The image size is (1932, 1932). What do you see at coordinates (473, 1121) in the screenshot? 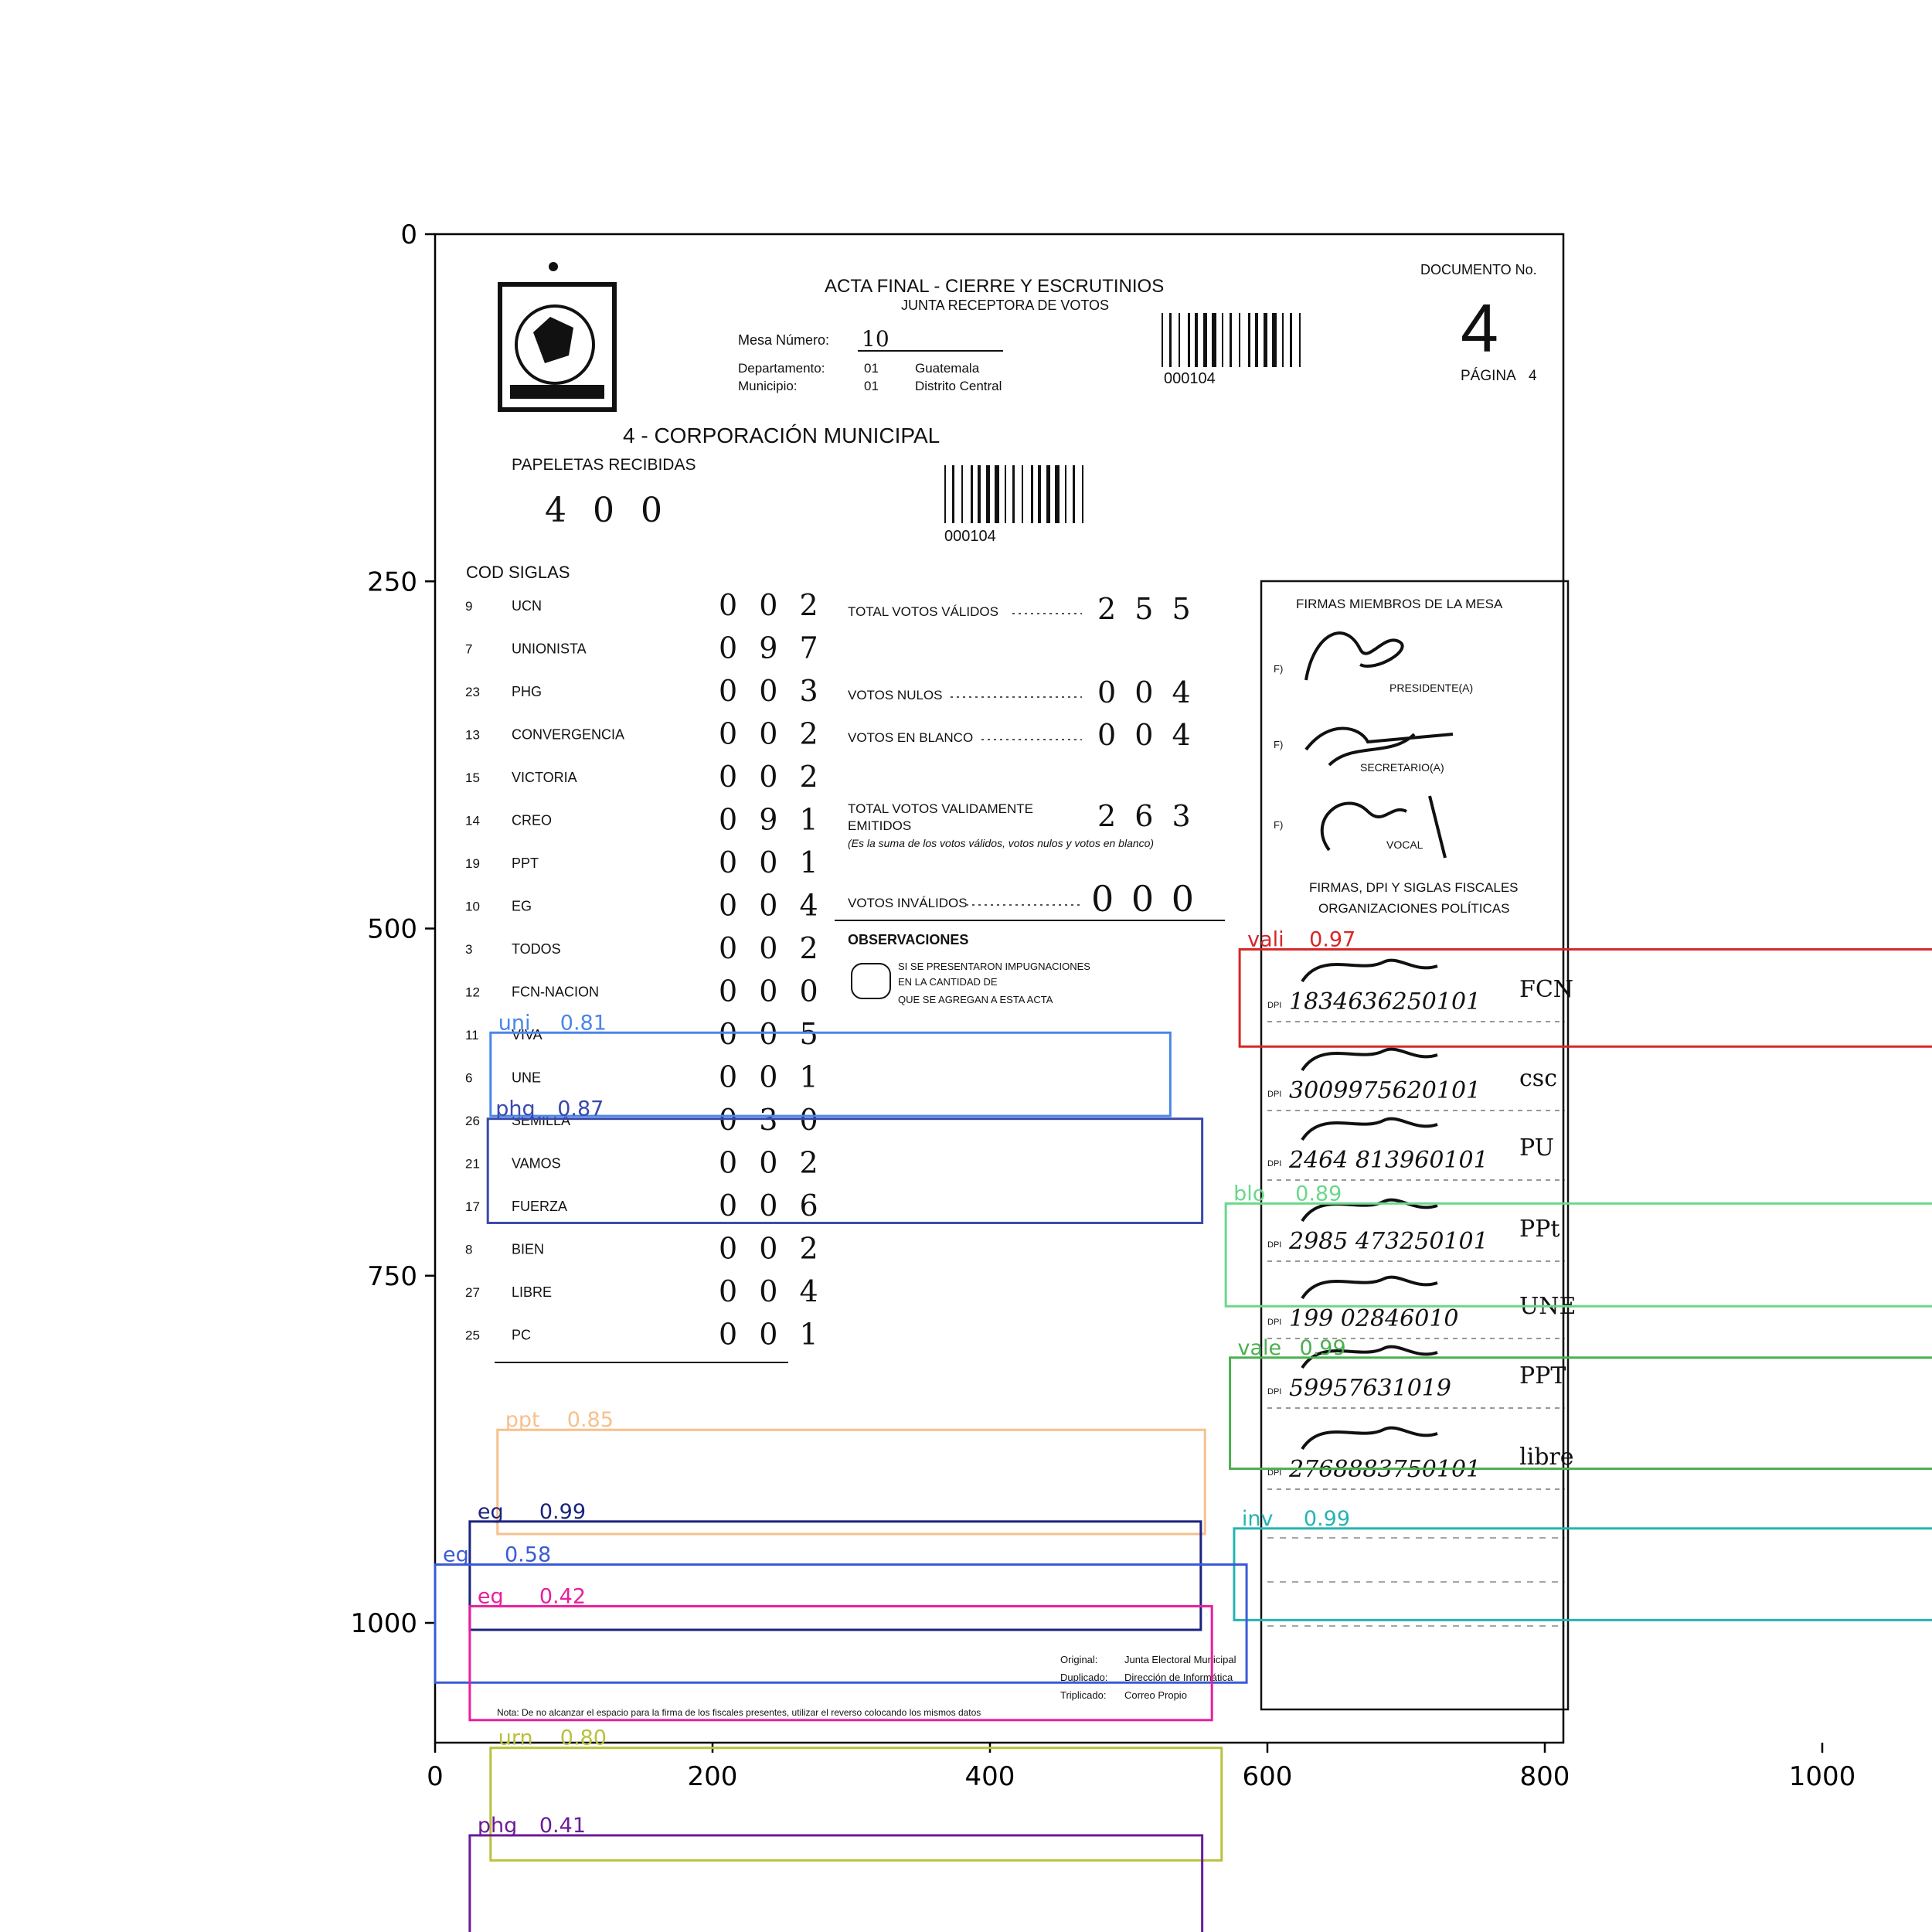
I see `party-code: 26` at bounding box center [473, 1121].